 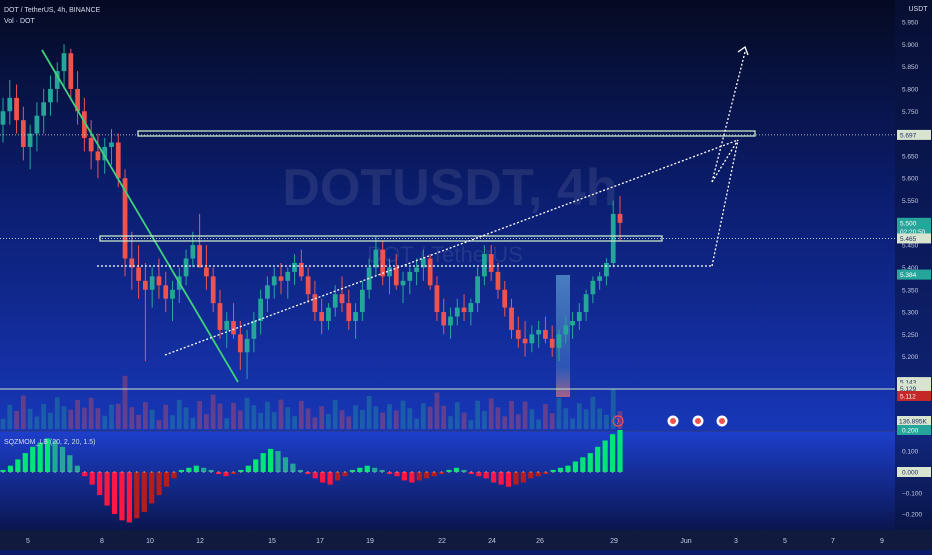 I want to click on time-axis: 5 8 10 12 15 17 19 22 24 26 29 Jun 3 5 7 9, so click(x=455, y=541).